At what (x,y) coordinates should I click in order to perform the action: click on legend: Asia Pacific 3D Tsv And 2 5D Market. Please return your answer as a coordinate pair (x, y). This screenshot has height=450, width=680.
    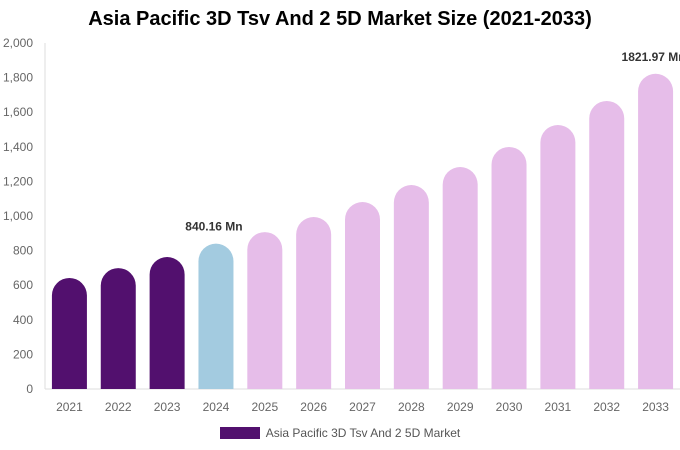
    Looking at the image, I should click on (340, 433).